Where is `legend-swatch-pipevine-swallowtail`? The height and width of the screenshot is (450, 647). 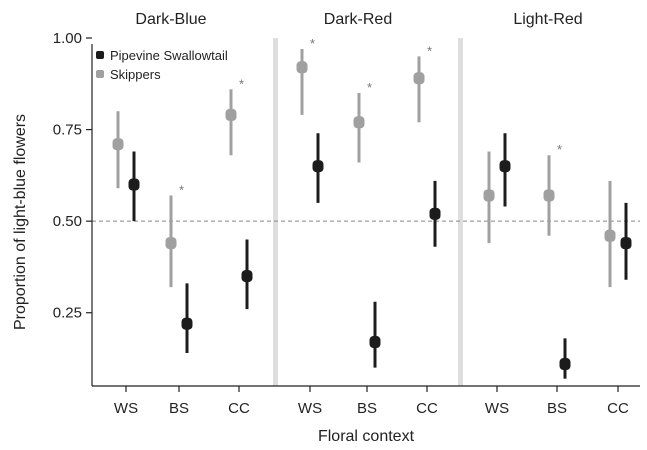 legend-swatch-pipevine-swallowtail is located at coordinates (100, 55).